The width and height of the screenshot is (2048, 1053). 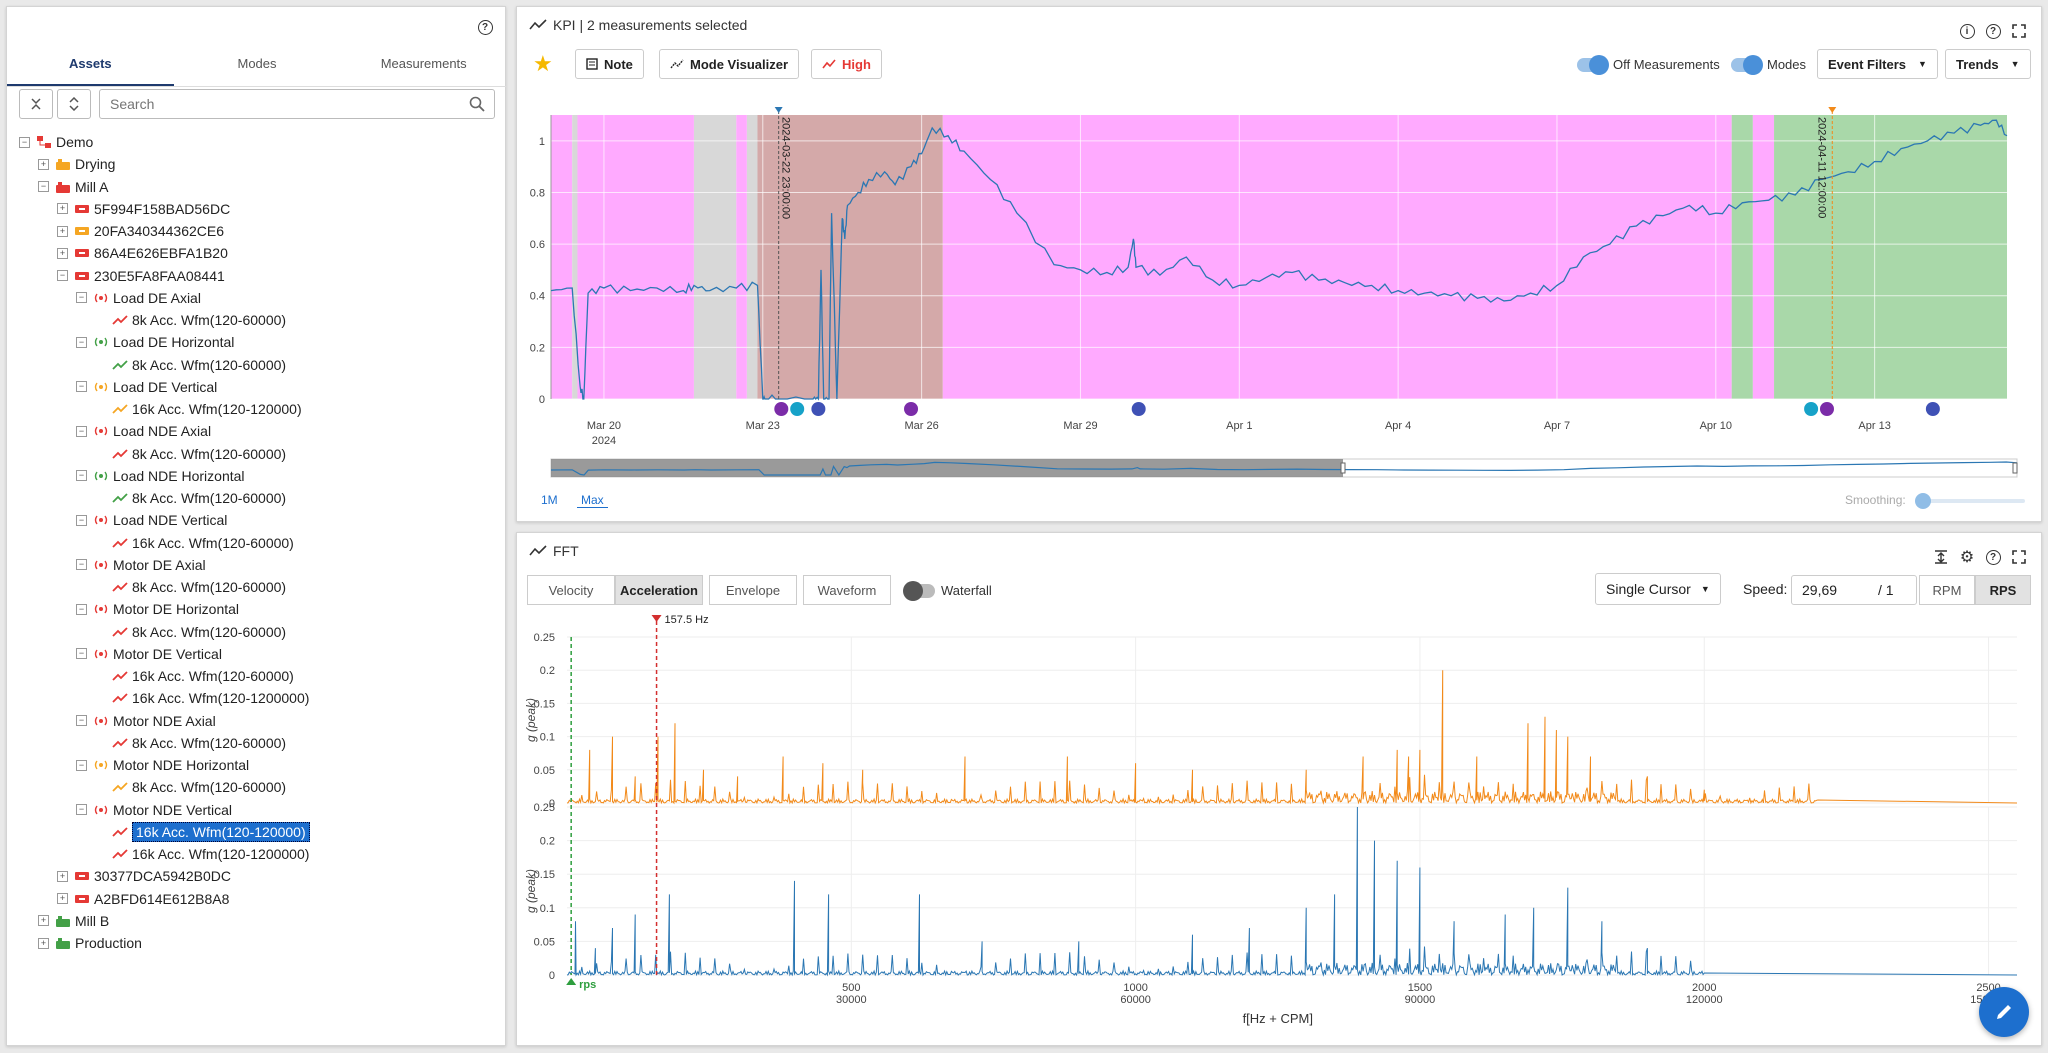 I want to click on trends-dropdown: Trends ▼, so click(x=1988, y=64).